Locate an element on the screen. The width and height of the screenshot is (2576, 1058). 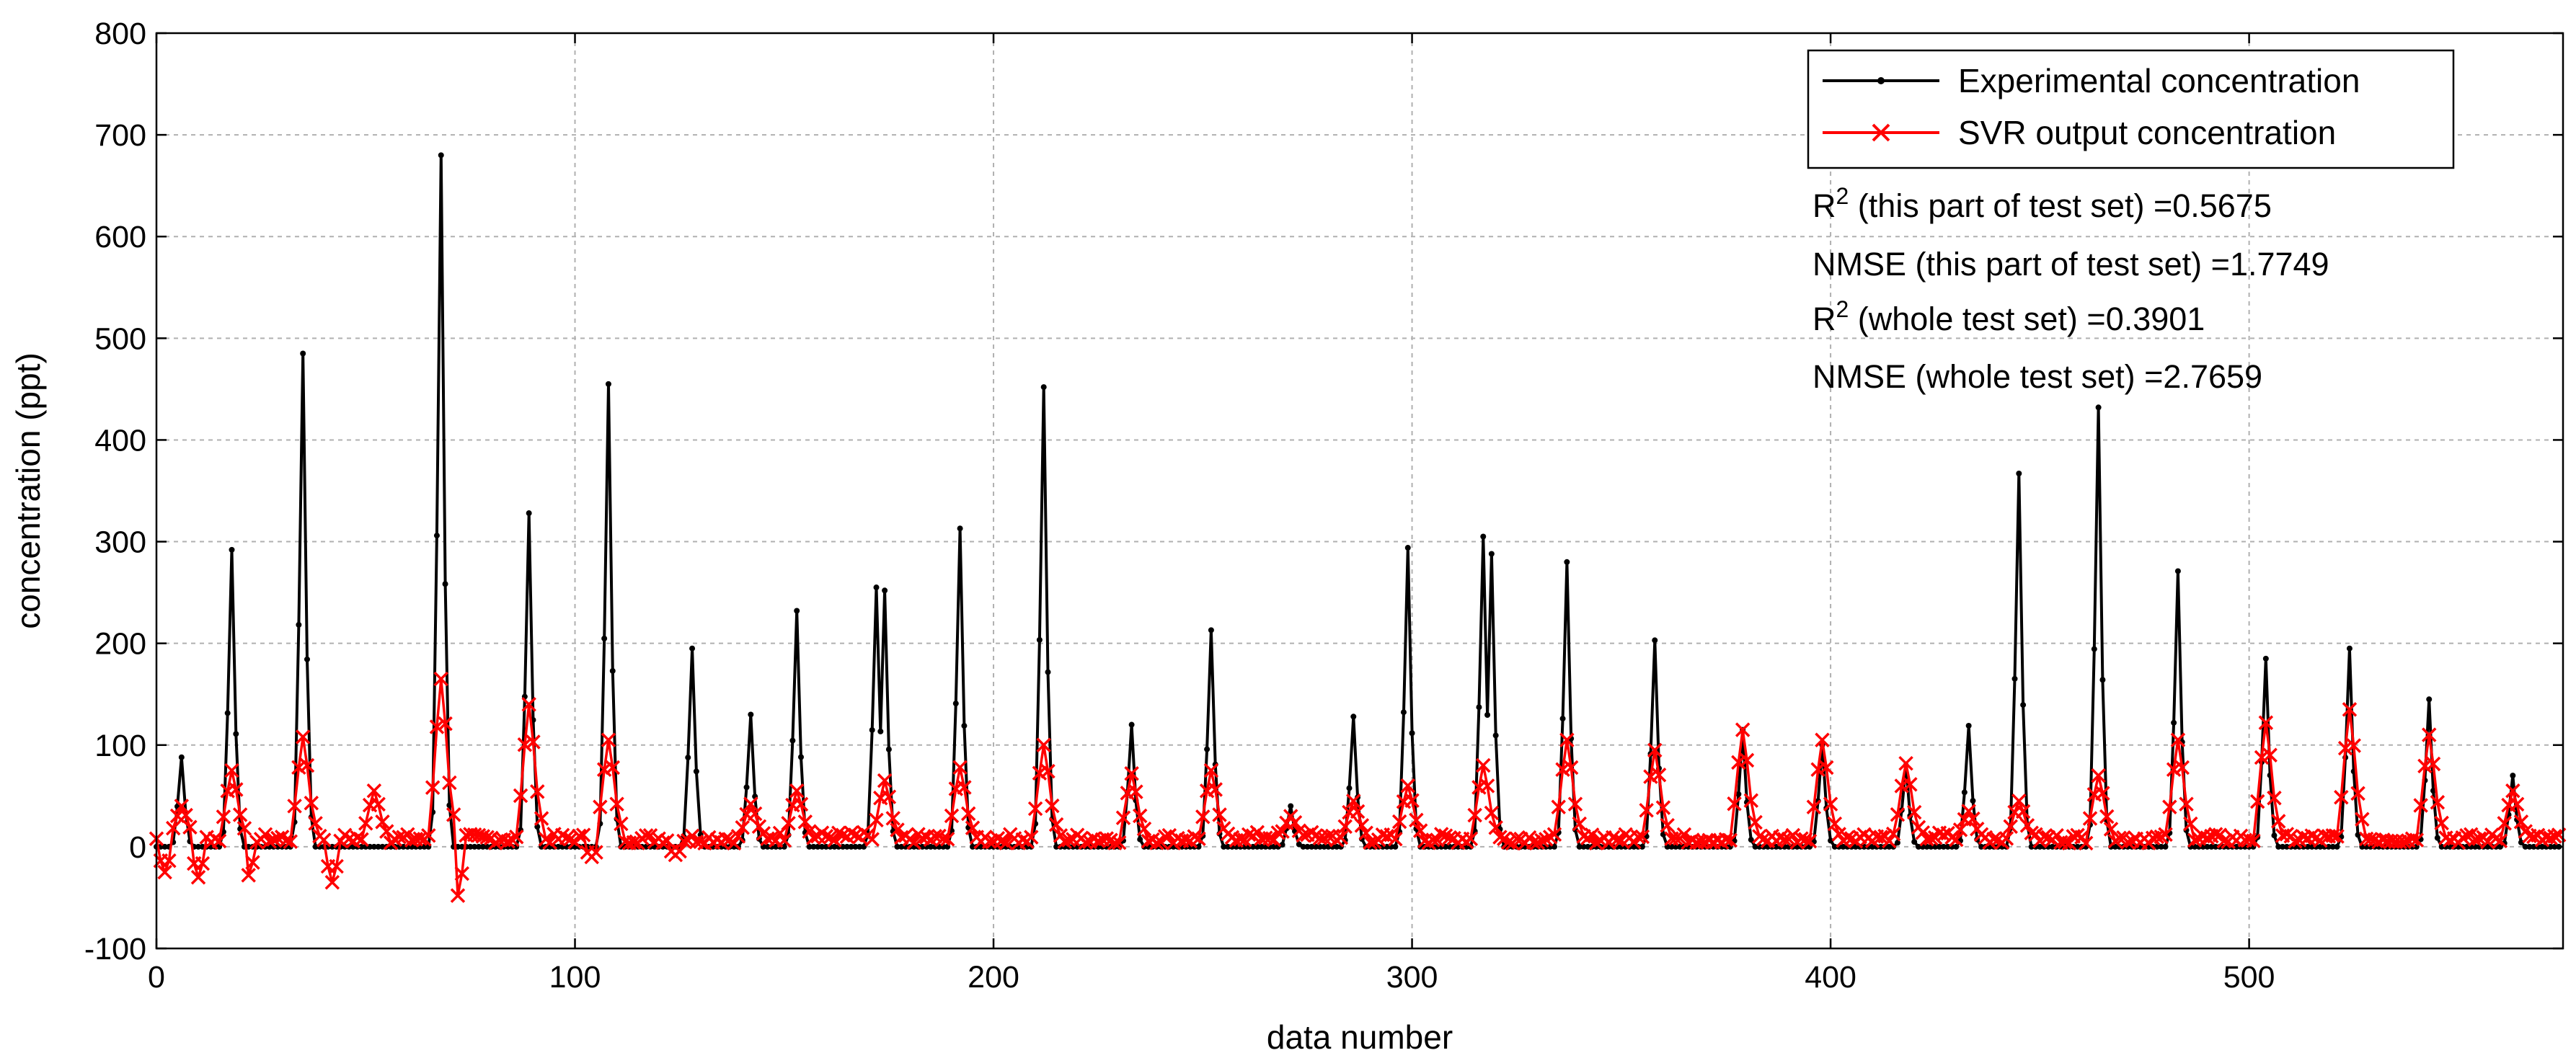
stat-r2-whole-value: (whole test set) =0.3901 is located at coordinates (2027, 319).